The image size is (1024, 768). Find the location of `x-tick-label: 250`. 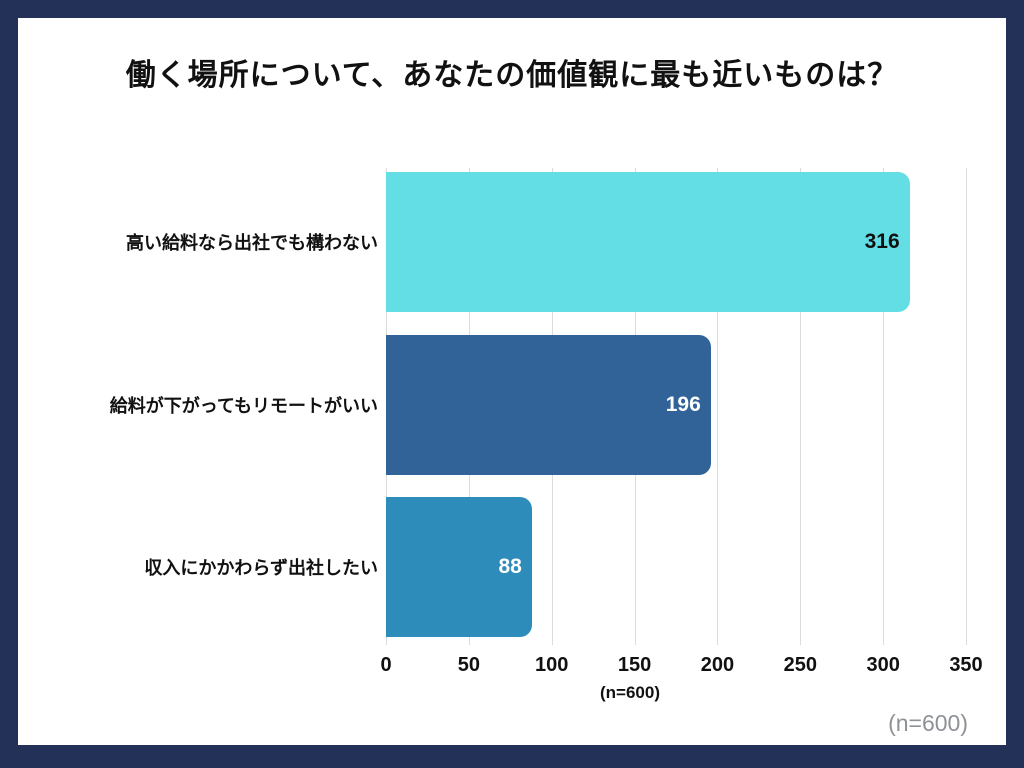

x-tick-label: 250 is located at coordinates (800, 665).